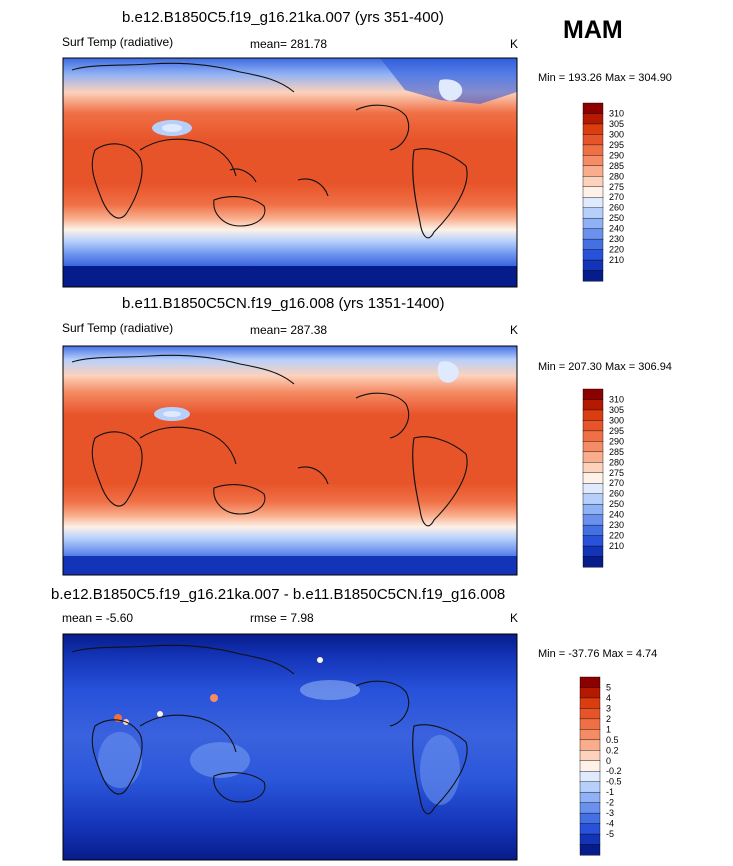 This screenshot has height=866, width=733. What do you see at coordinates (616, 187) in the screenshot?
I see `colorbar-1-label: 275` at bounding box center [616, 187].